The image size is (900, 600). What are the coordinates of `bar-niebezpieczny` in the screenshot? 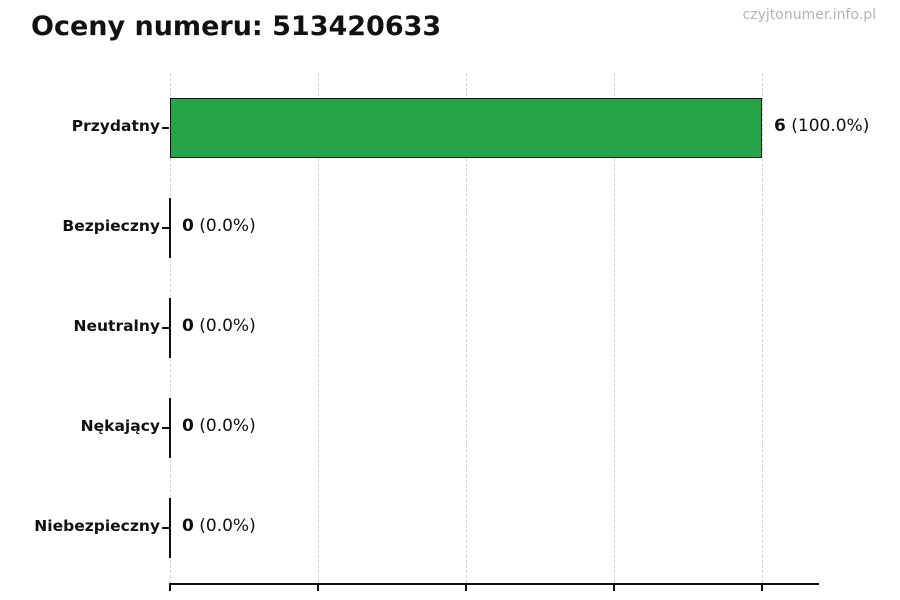 It's located at (170, 528).